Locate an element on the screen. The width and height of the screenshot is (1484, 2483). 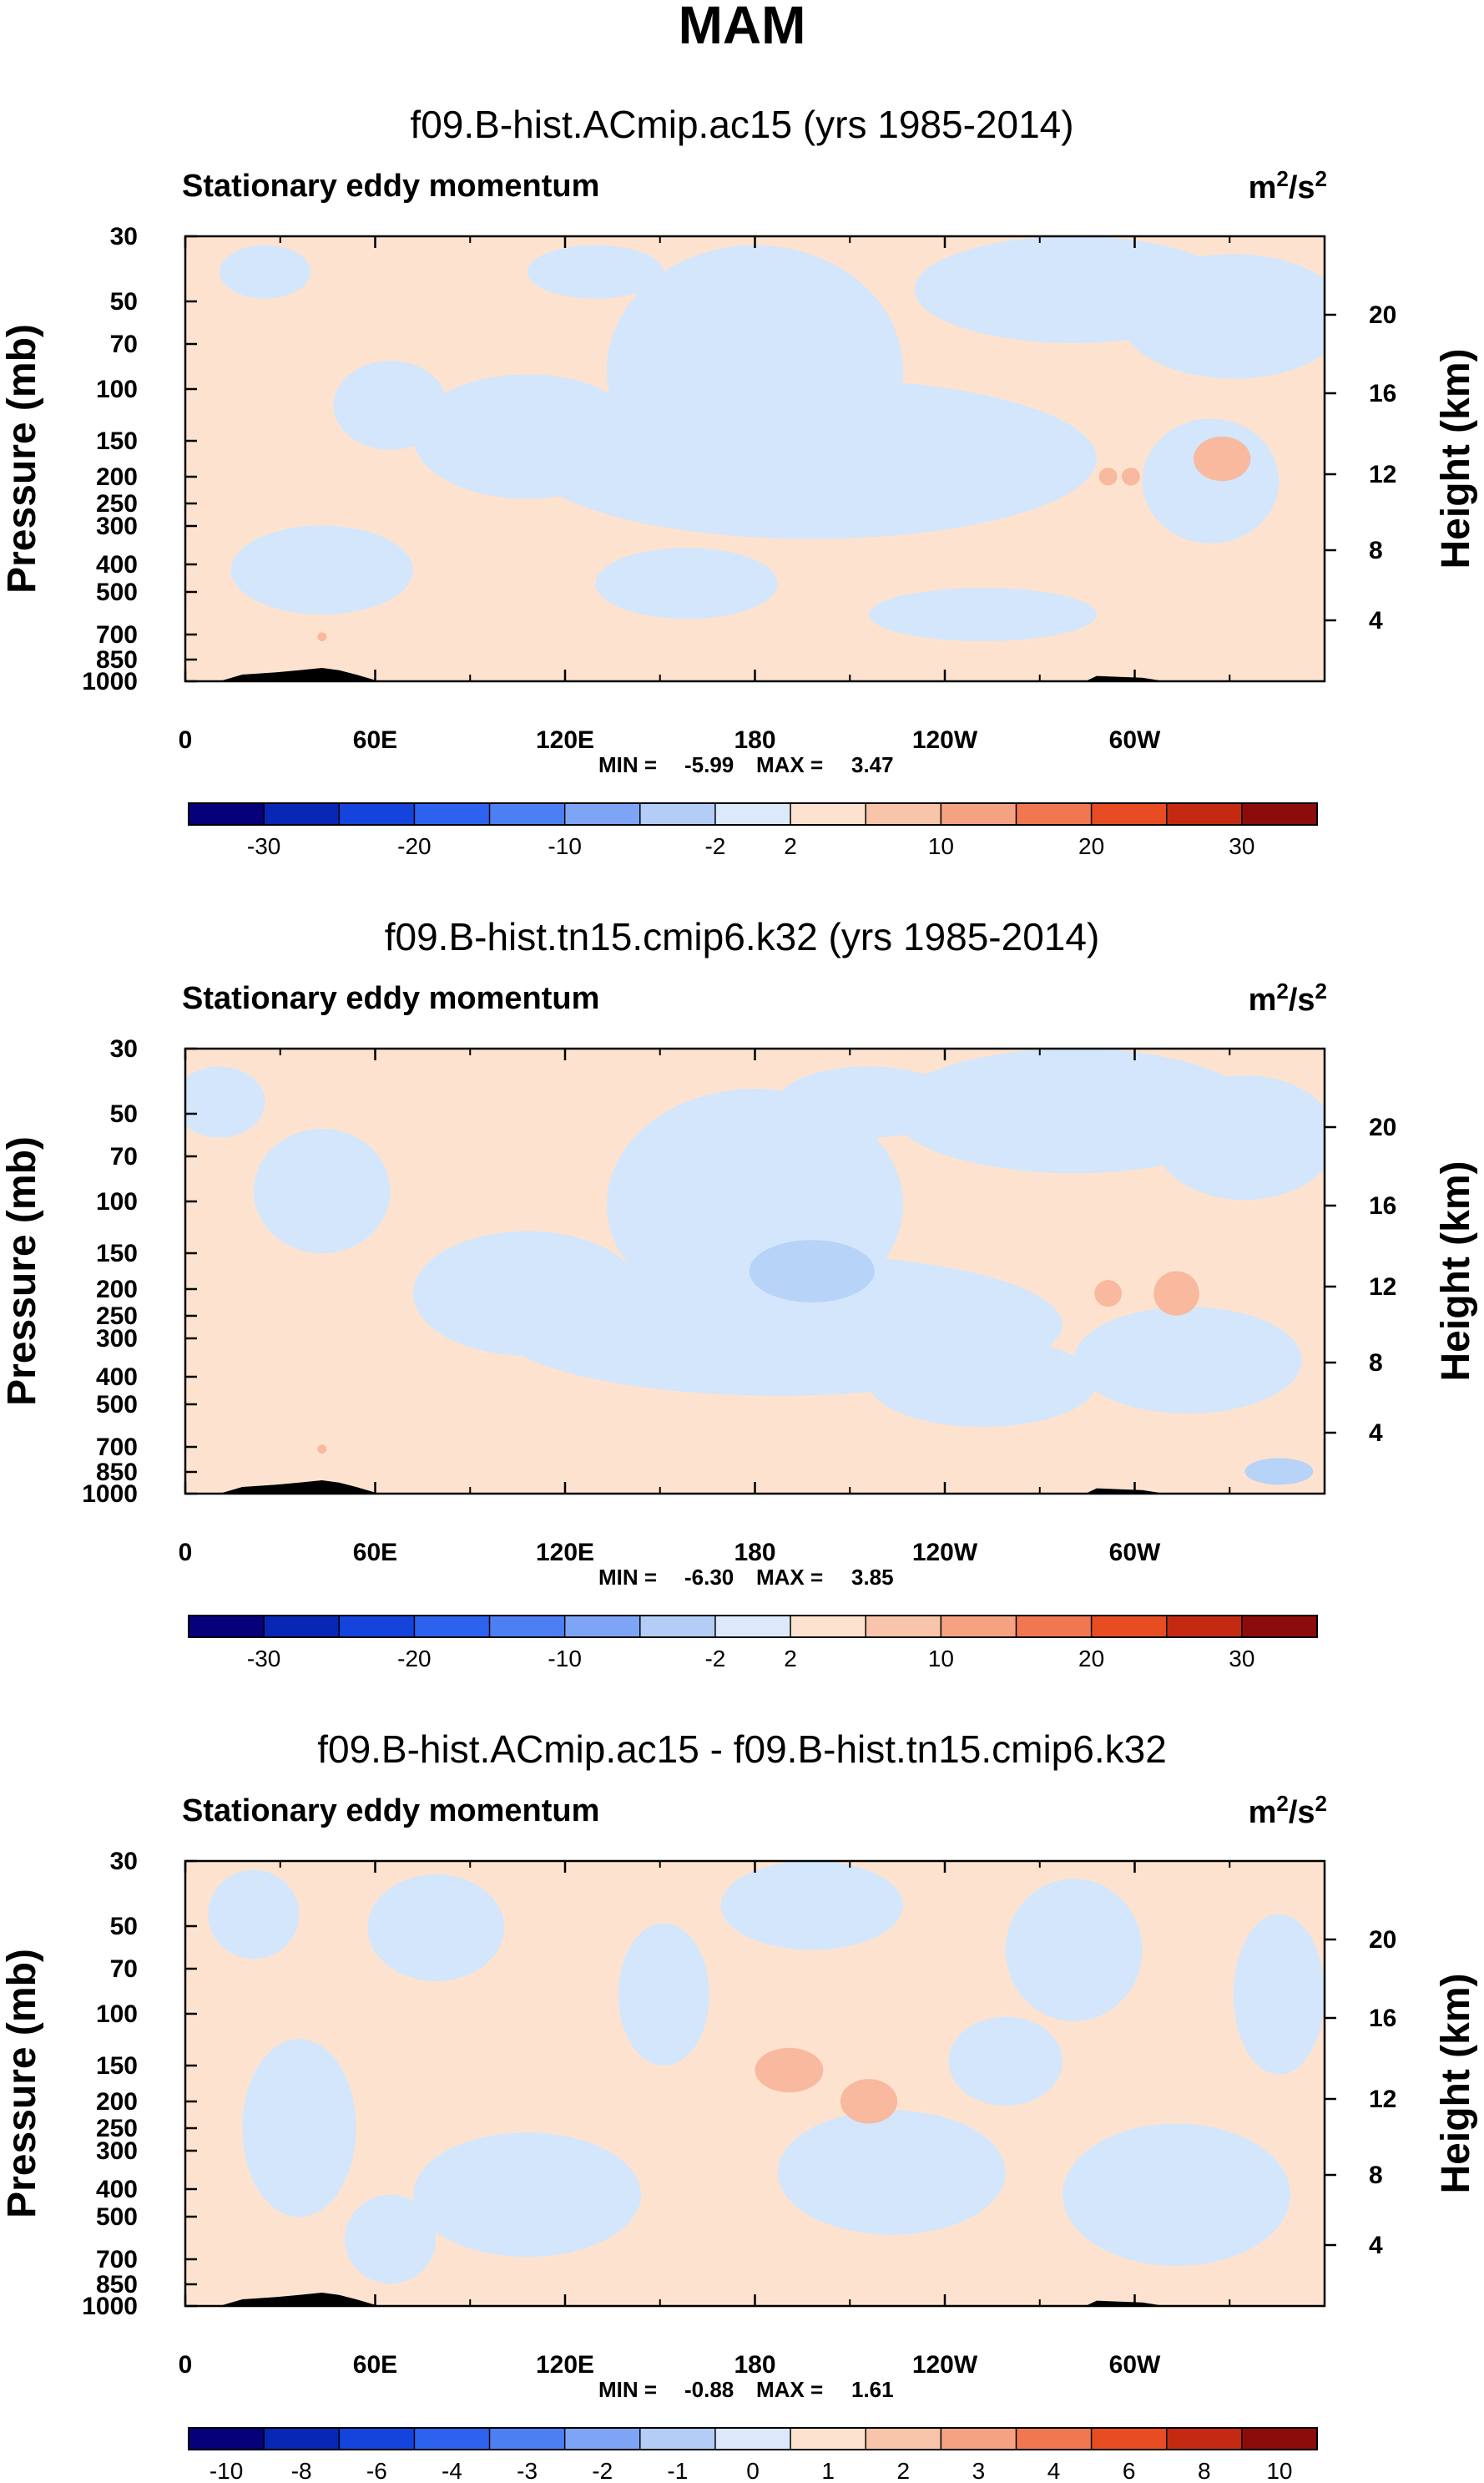
panel-title: f09.B-hist.ACmip.ac15 (yrs 1985-2014) is located at coordinates (741, 124).